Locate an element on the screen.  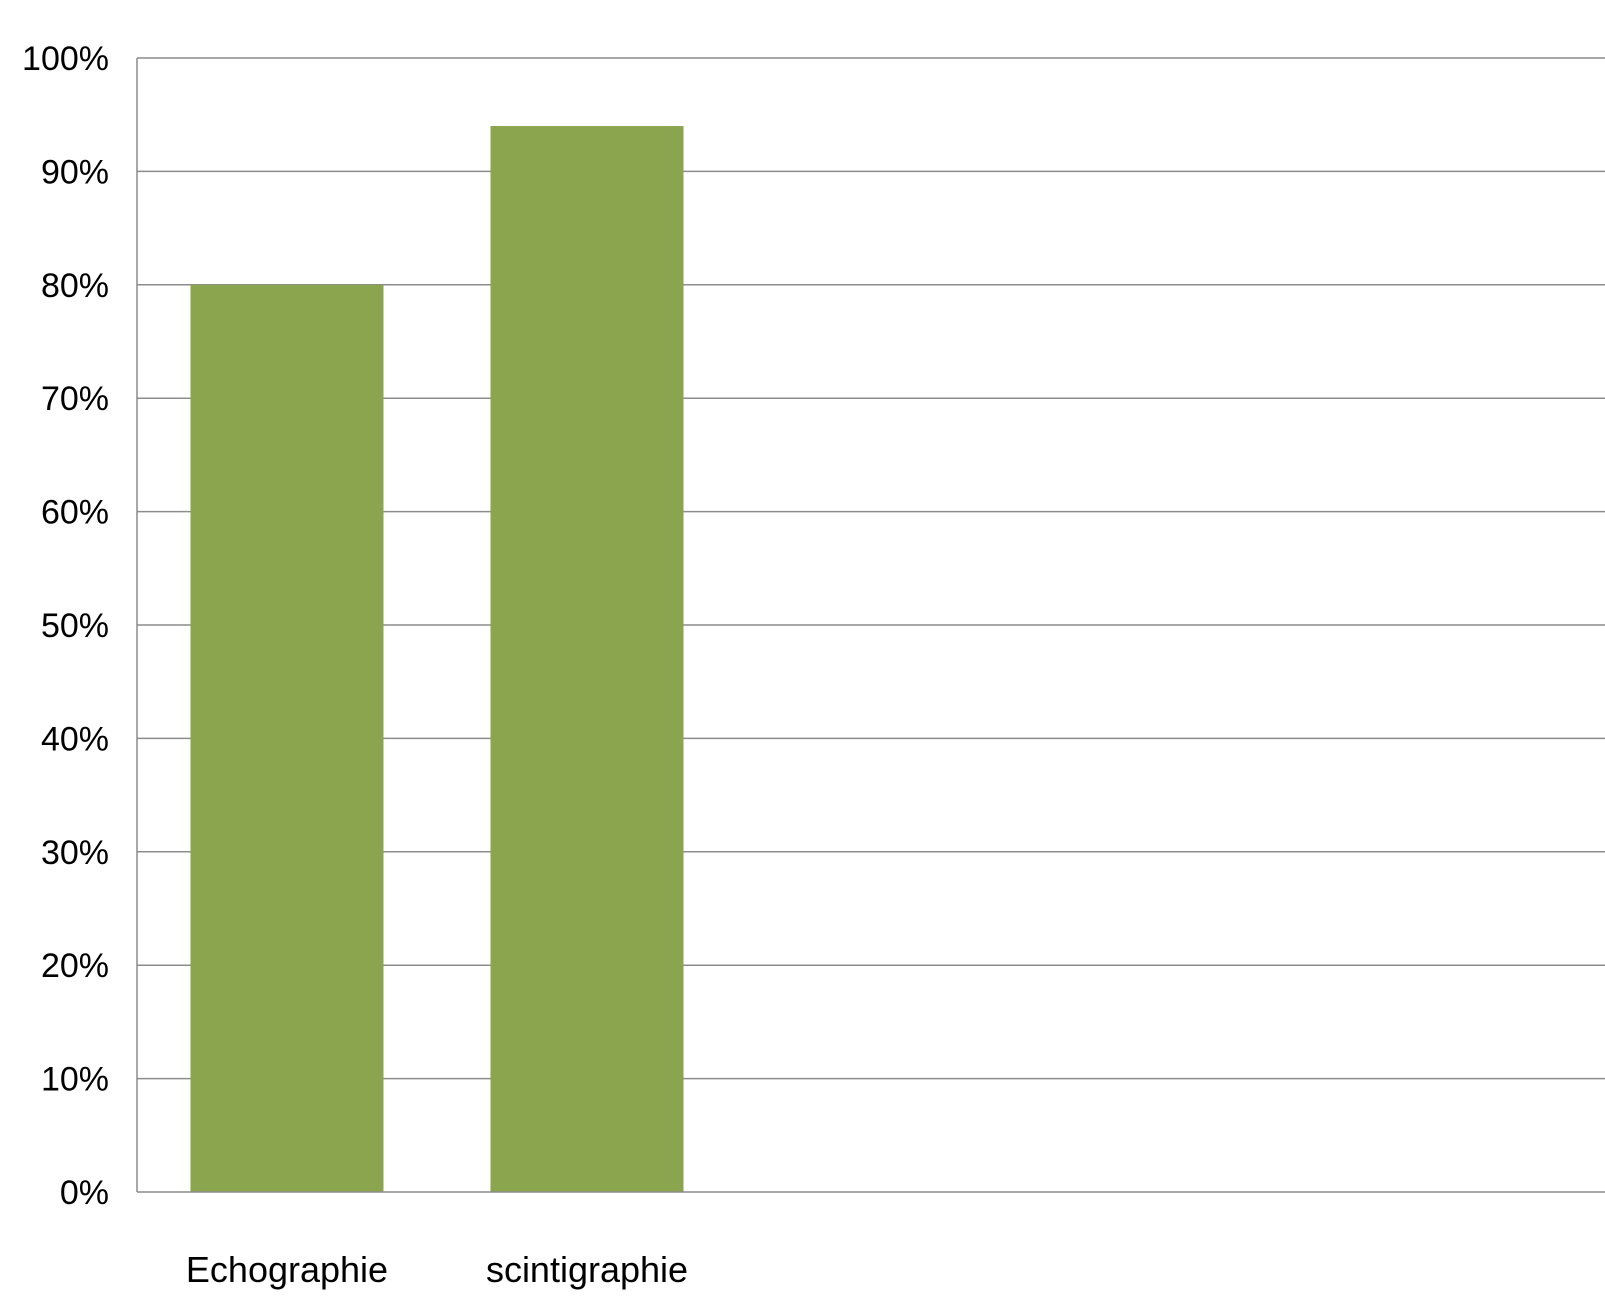
x-category-label-echographie: Echographie is located at coordinates (287, 1269).